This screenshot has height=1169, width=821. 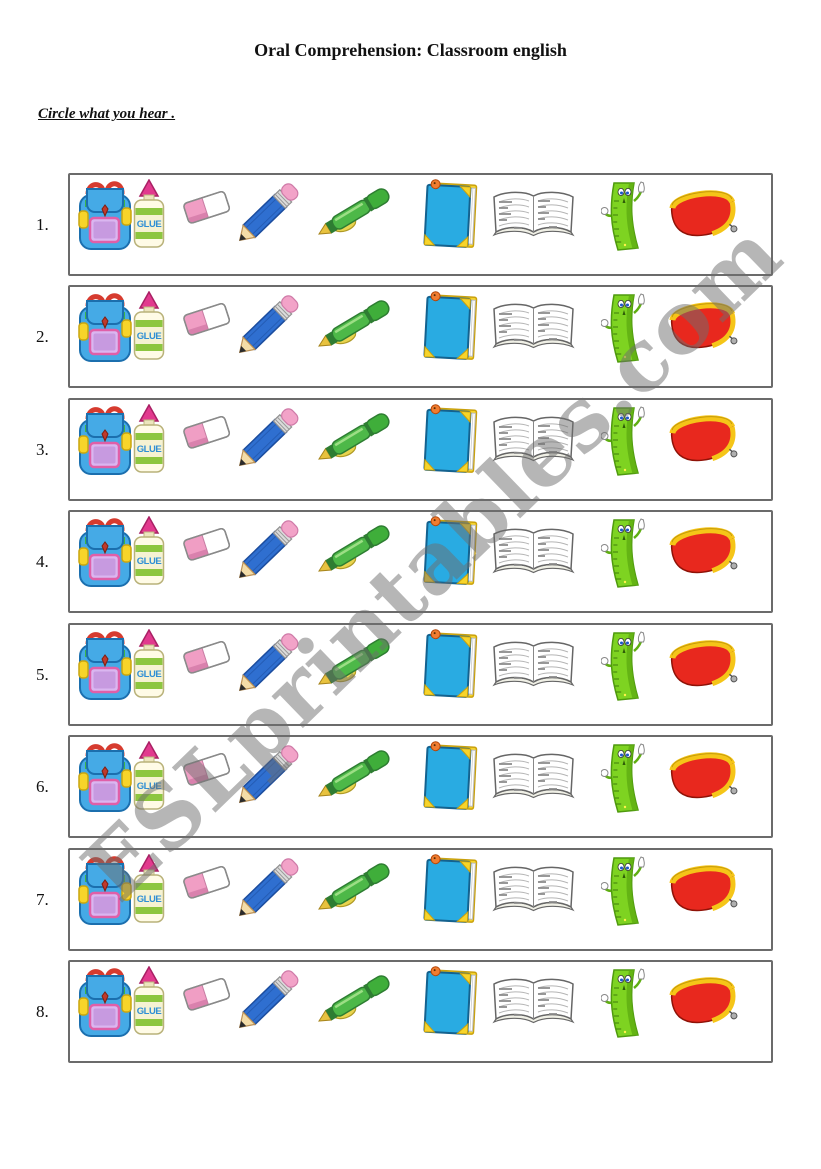 I want to click on page-title: Oral Comprehension: Classroom english, so click(x=410, y=50).